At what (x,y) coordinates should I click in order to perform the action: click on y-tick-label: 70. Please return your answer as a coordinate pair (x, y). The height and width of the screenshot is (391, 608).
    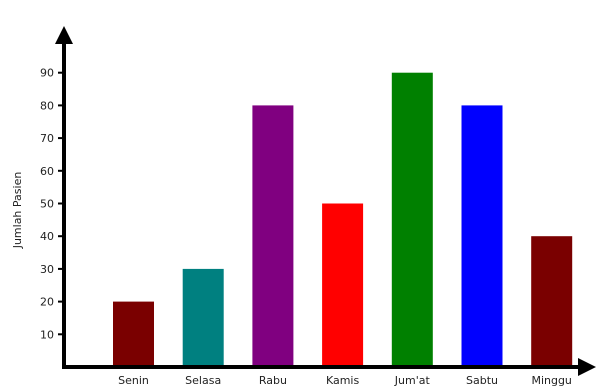
    Looking at the image, I should click on (47, 138).